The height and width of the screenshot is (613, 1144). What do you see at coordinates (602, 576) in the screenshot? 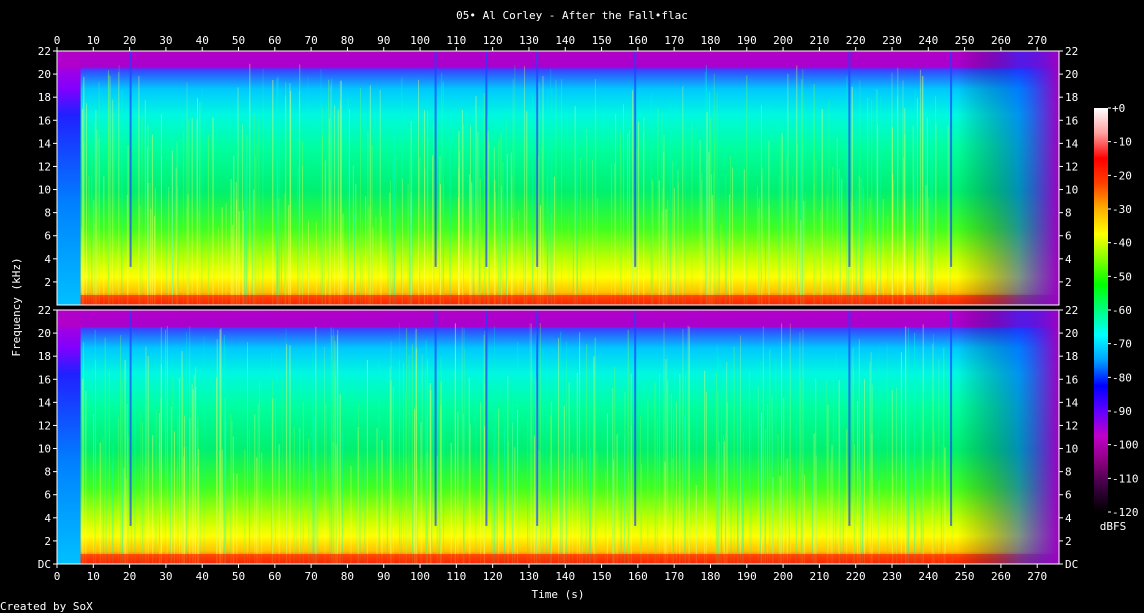
I see `x-tick-label-bottom: 150` at bounding box center [602, 576].